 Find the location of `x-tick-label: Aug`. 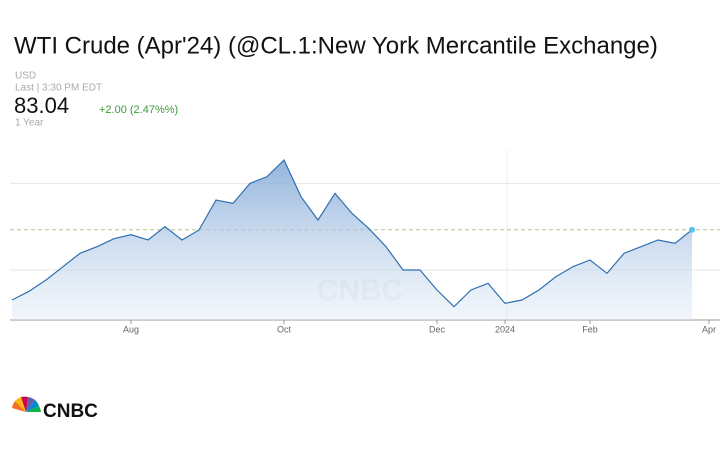

x-tick-label: Aug is located at coordinates (131, 329).